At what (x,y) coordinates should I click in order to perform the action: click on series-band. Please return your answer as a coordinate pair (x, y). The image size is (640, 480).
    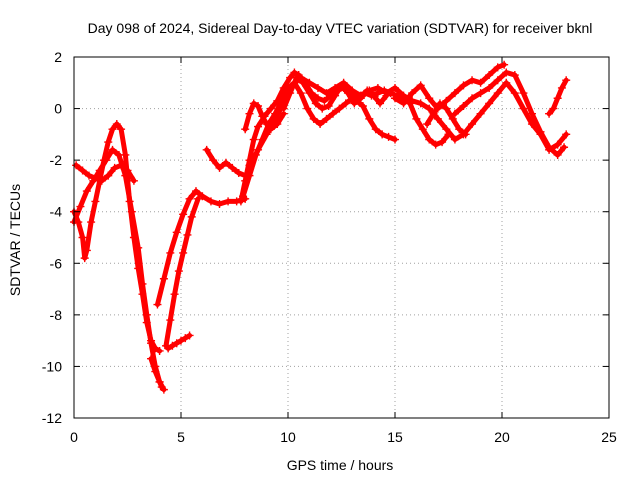
    Looking at the image, I should click on (118, 268).